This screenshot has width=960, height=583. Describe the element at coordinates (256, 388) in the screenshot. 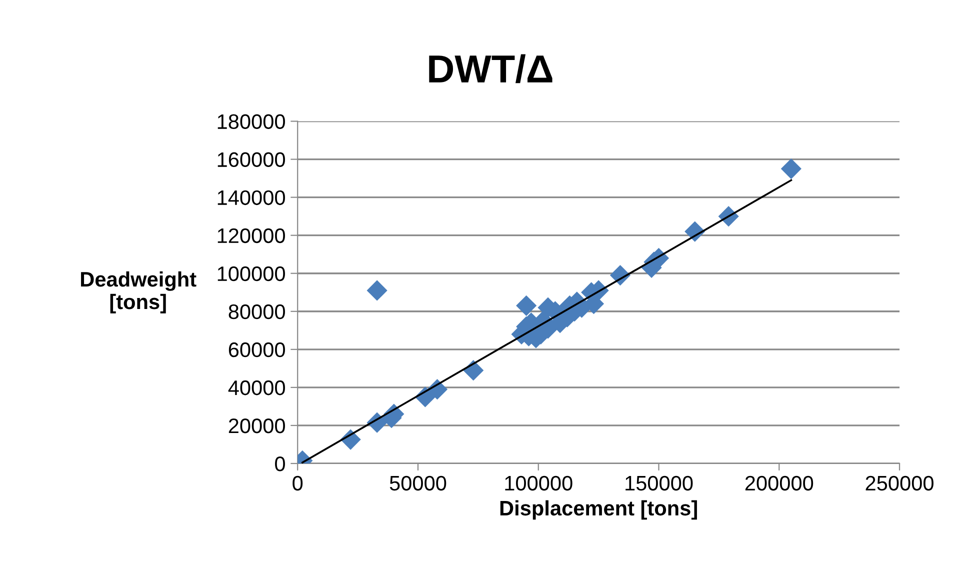

I see `y-tick-label: 40000` at that location.